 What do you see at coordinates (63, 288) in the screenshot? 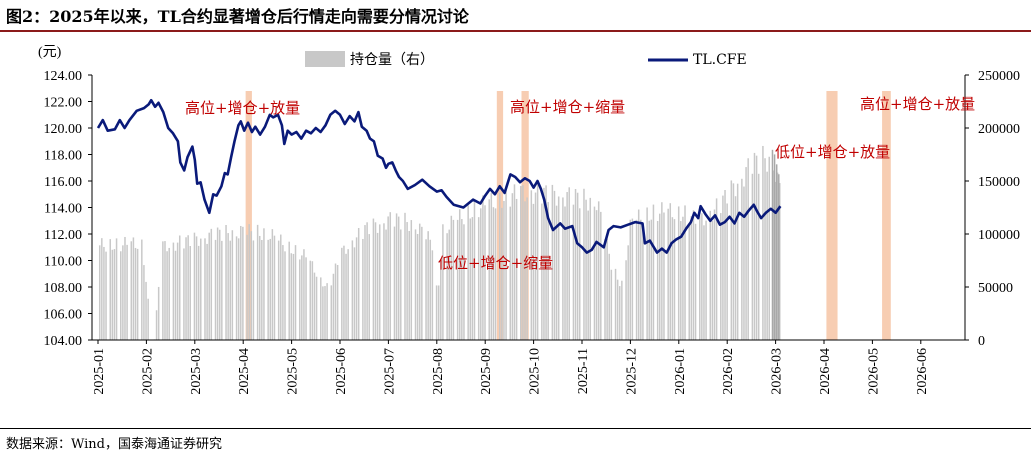
I see `left-tick-label: 108.00` at bounding box center [63, 288].